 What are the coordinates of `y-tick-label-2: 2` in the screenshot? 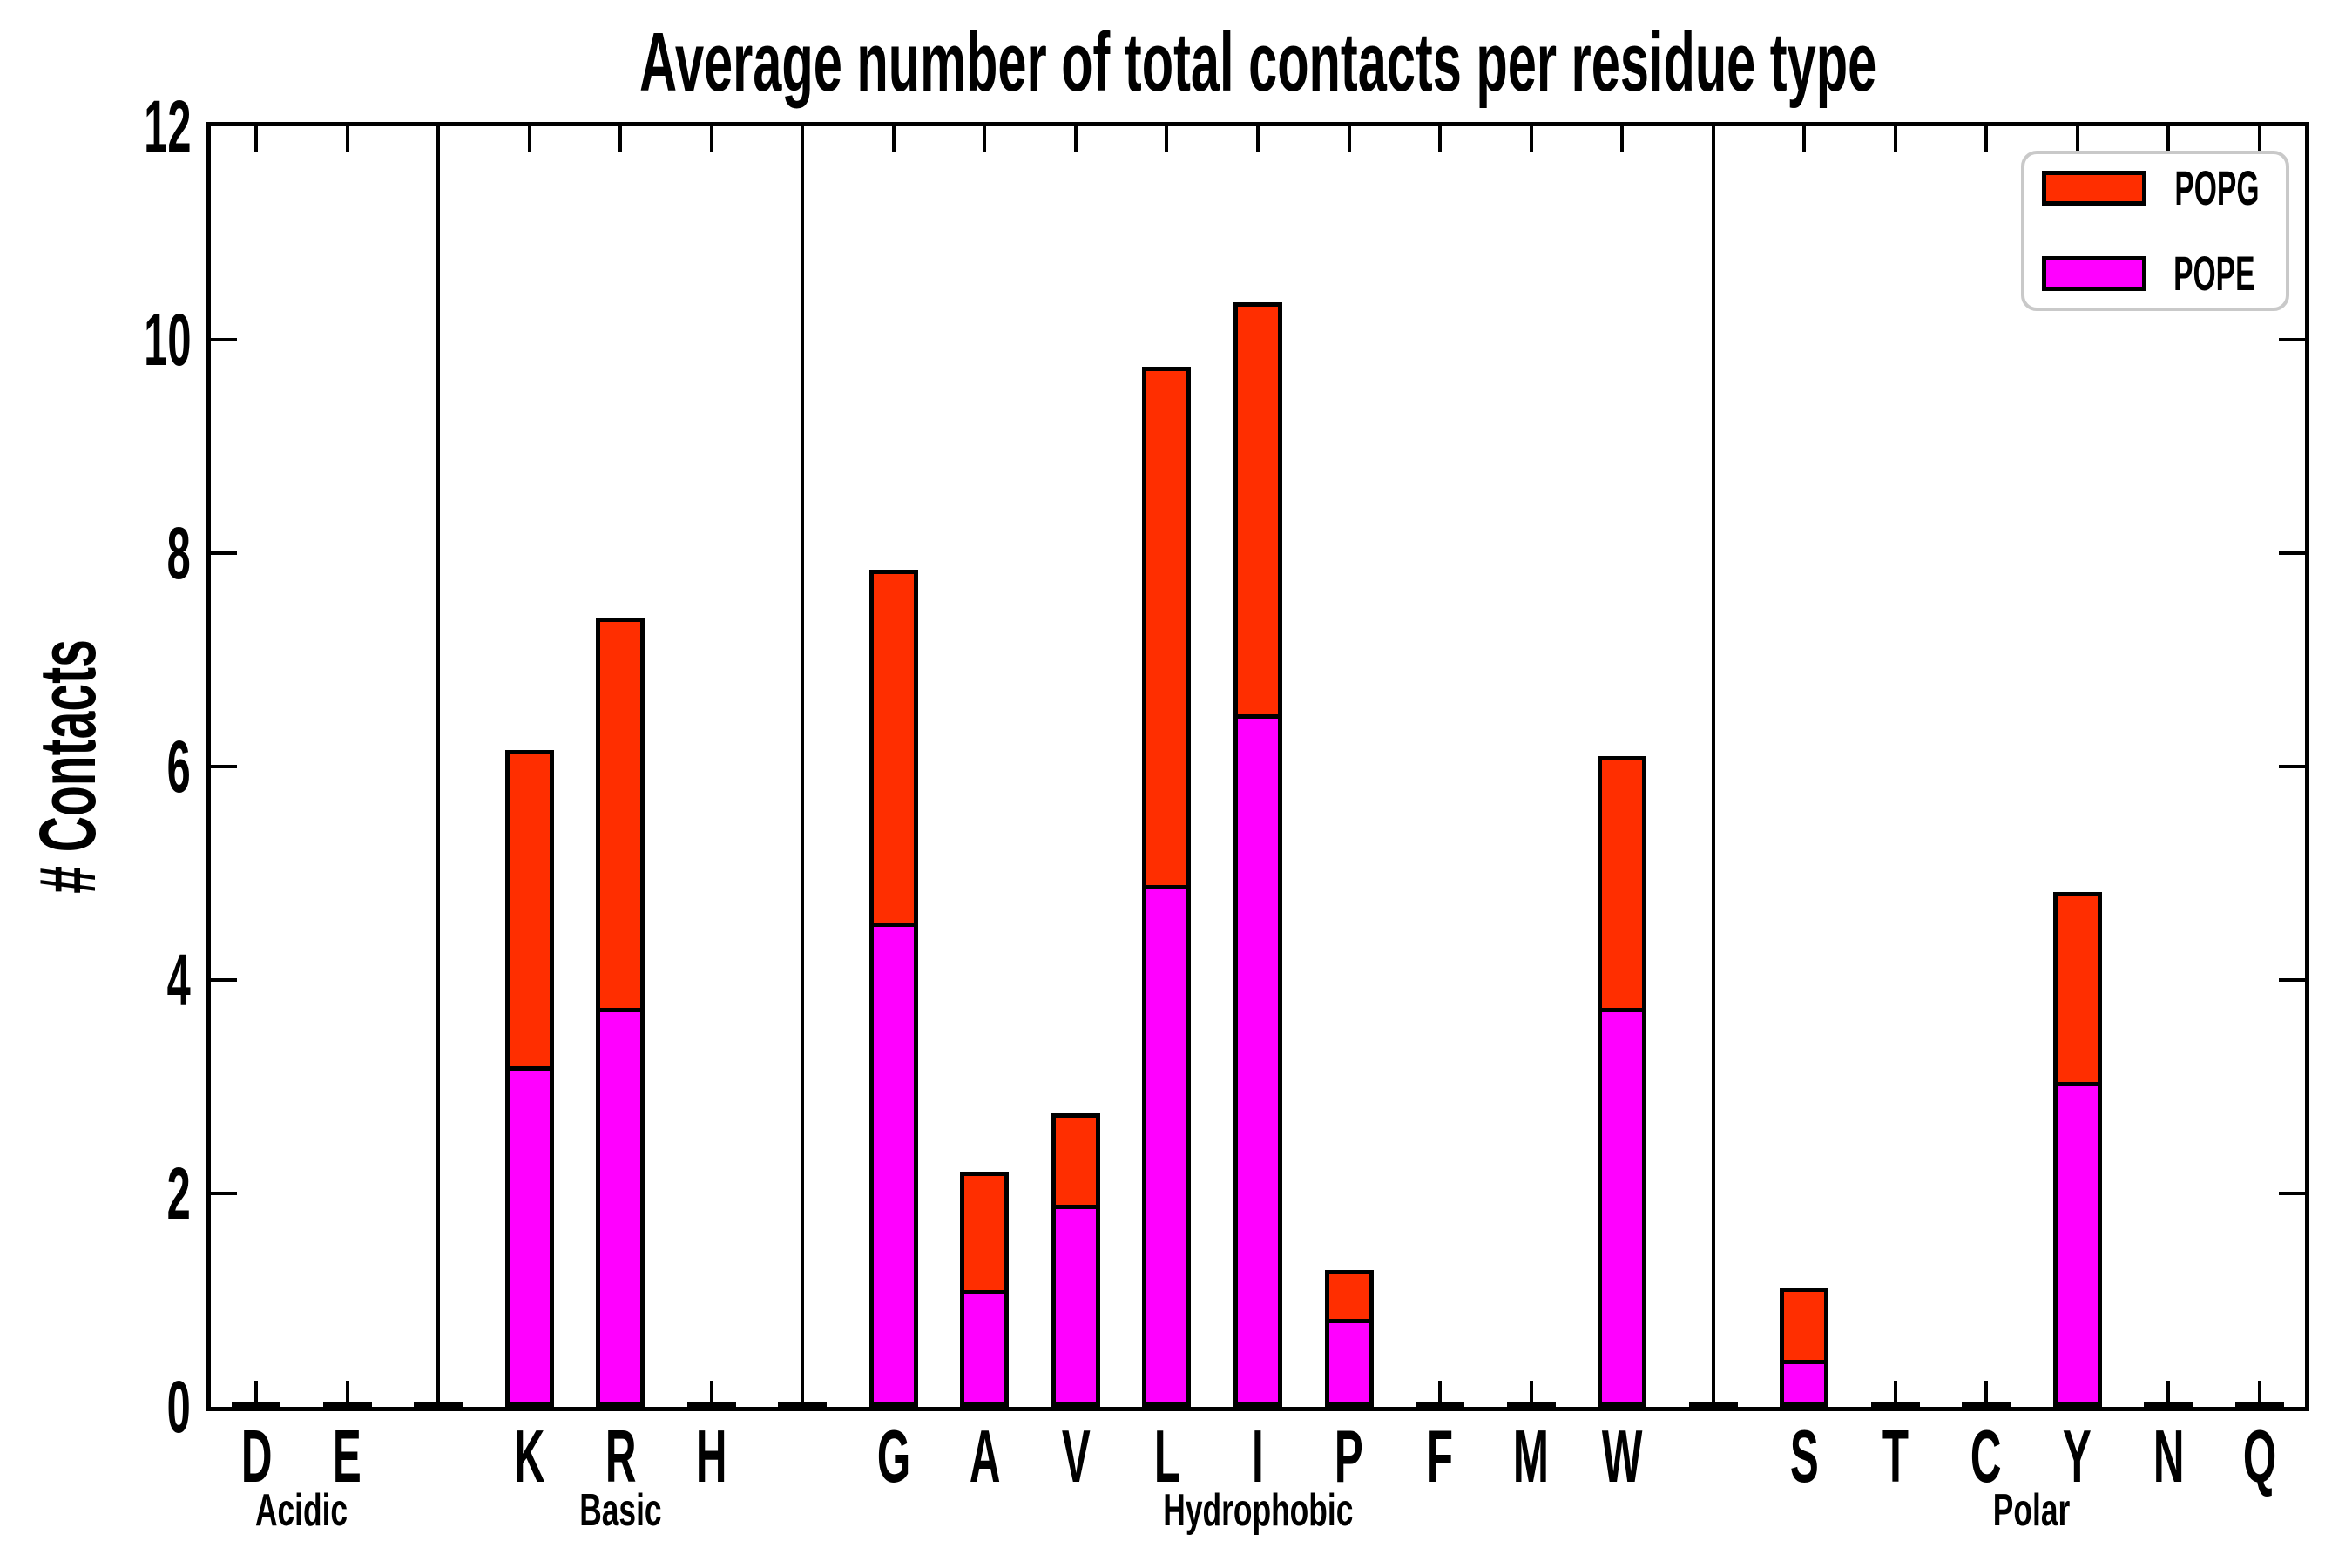 It's located at (95, 1193).